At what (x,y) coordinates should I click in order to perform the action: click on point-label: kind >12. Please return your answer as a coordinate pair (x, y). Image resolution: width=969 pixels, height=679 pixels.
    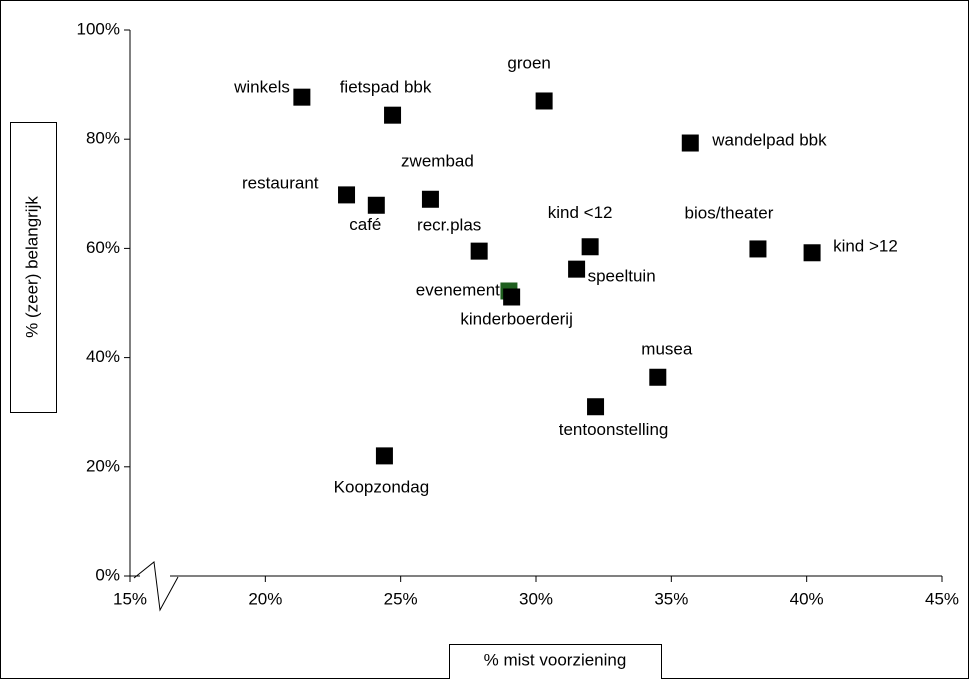
    Looking at the image, I should click on (865, 245).